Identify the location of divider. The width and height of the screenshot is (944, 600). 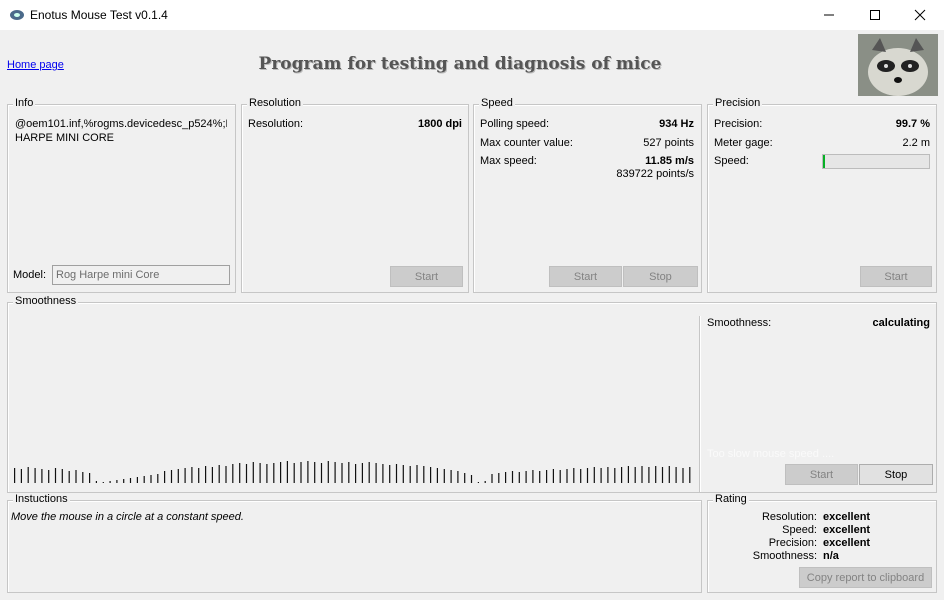
(700, 404).